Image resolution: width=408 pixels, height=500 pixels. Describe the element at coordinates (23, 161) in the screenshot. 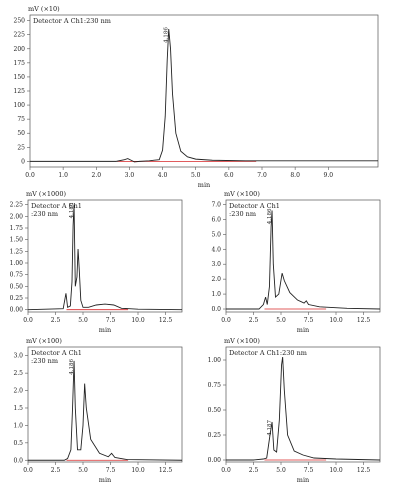

I see `y-tick-label: 0` at that location.